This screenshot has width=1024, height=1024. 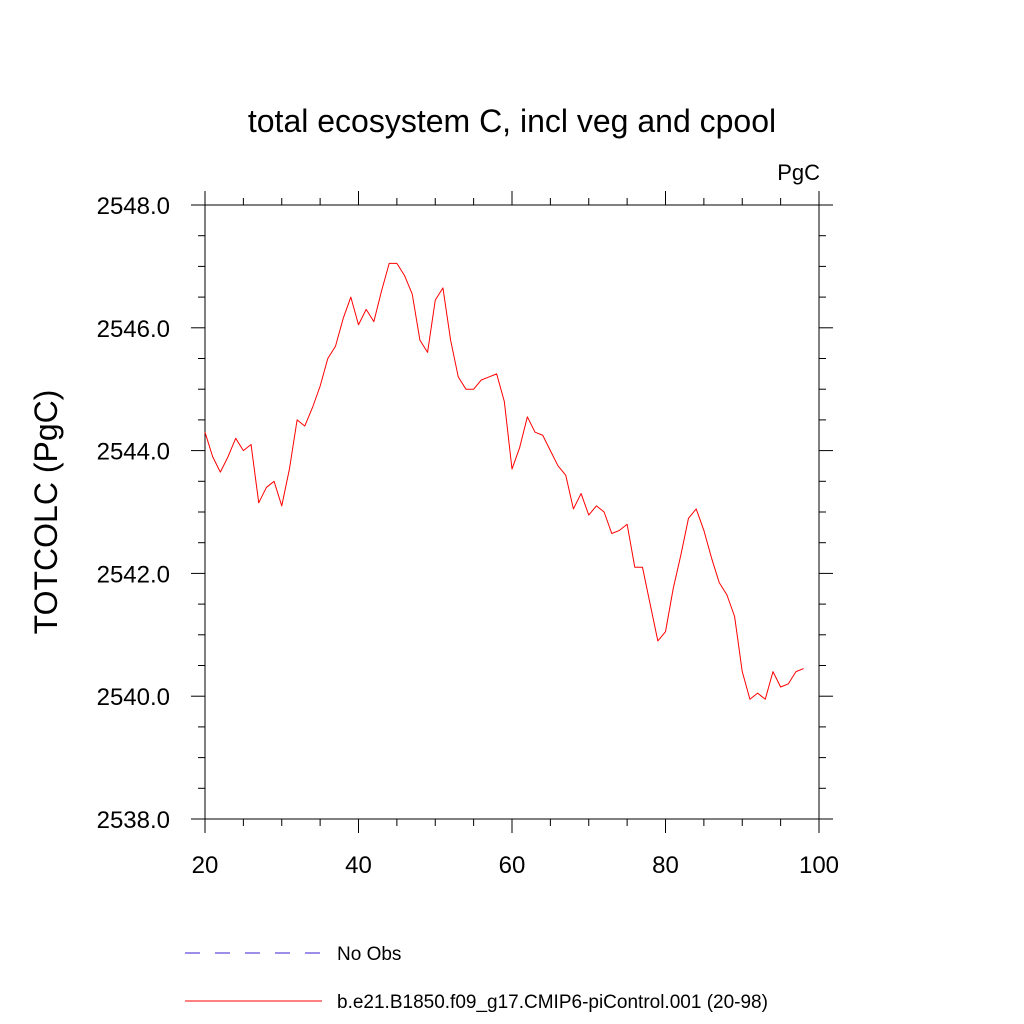 I want to click on y-tick-label: 2542.0, so click(x=133, y=574).